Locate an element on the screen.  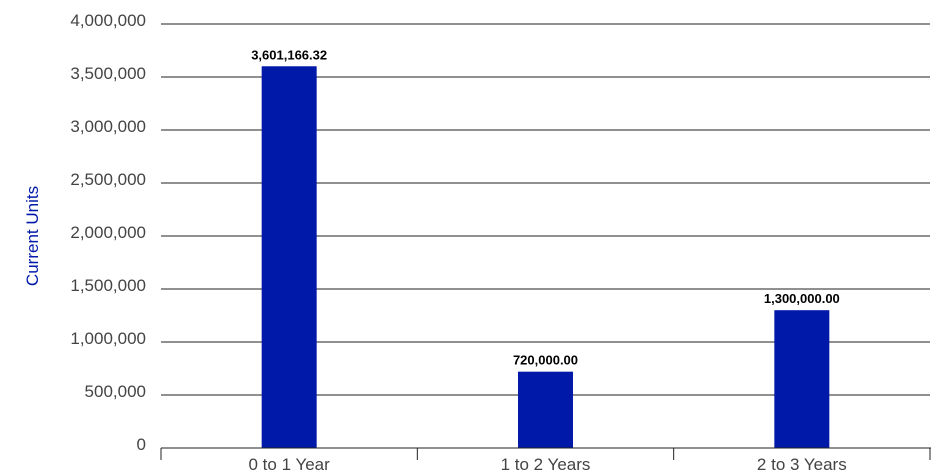
bar-value-label: 1,300,000.00 is located at coordinates (802, 298).